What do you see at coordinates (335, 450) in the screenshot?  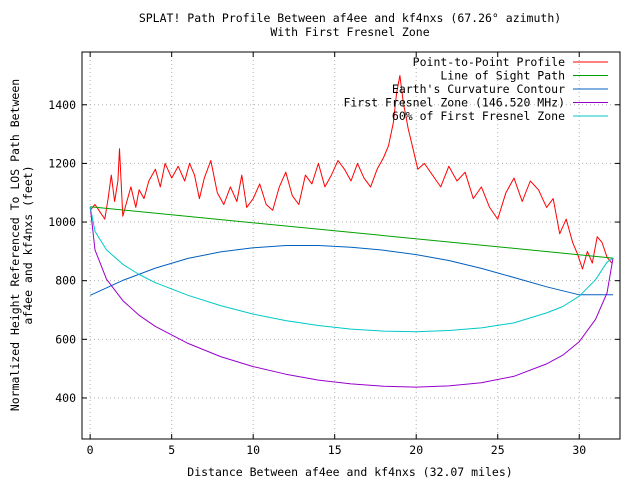 I see `x-tick-label: 15` at bounding box center [335, 450].